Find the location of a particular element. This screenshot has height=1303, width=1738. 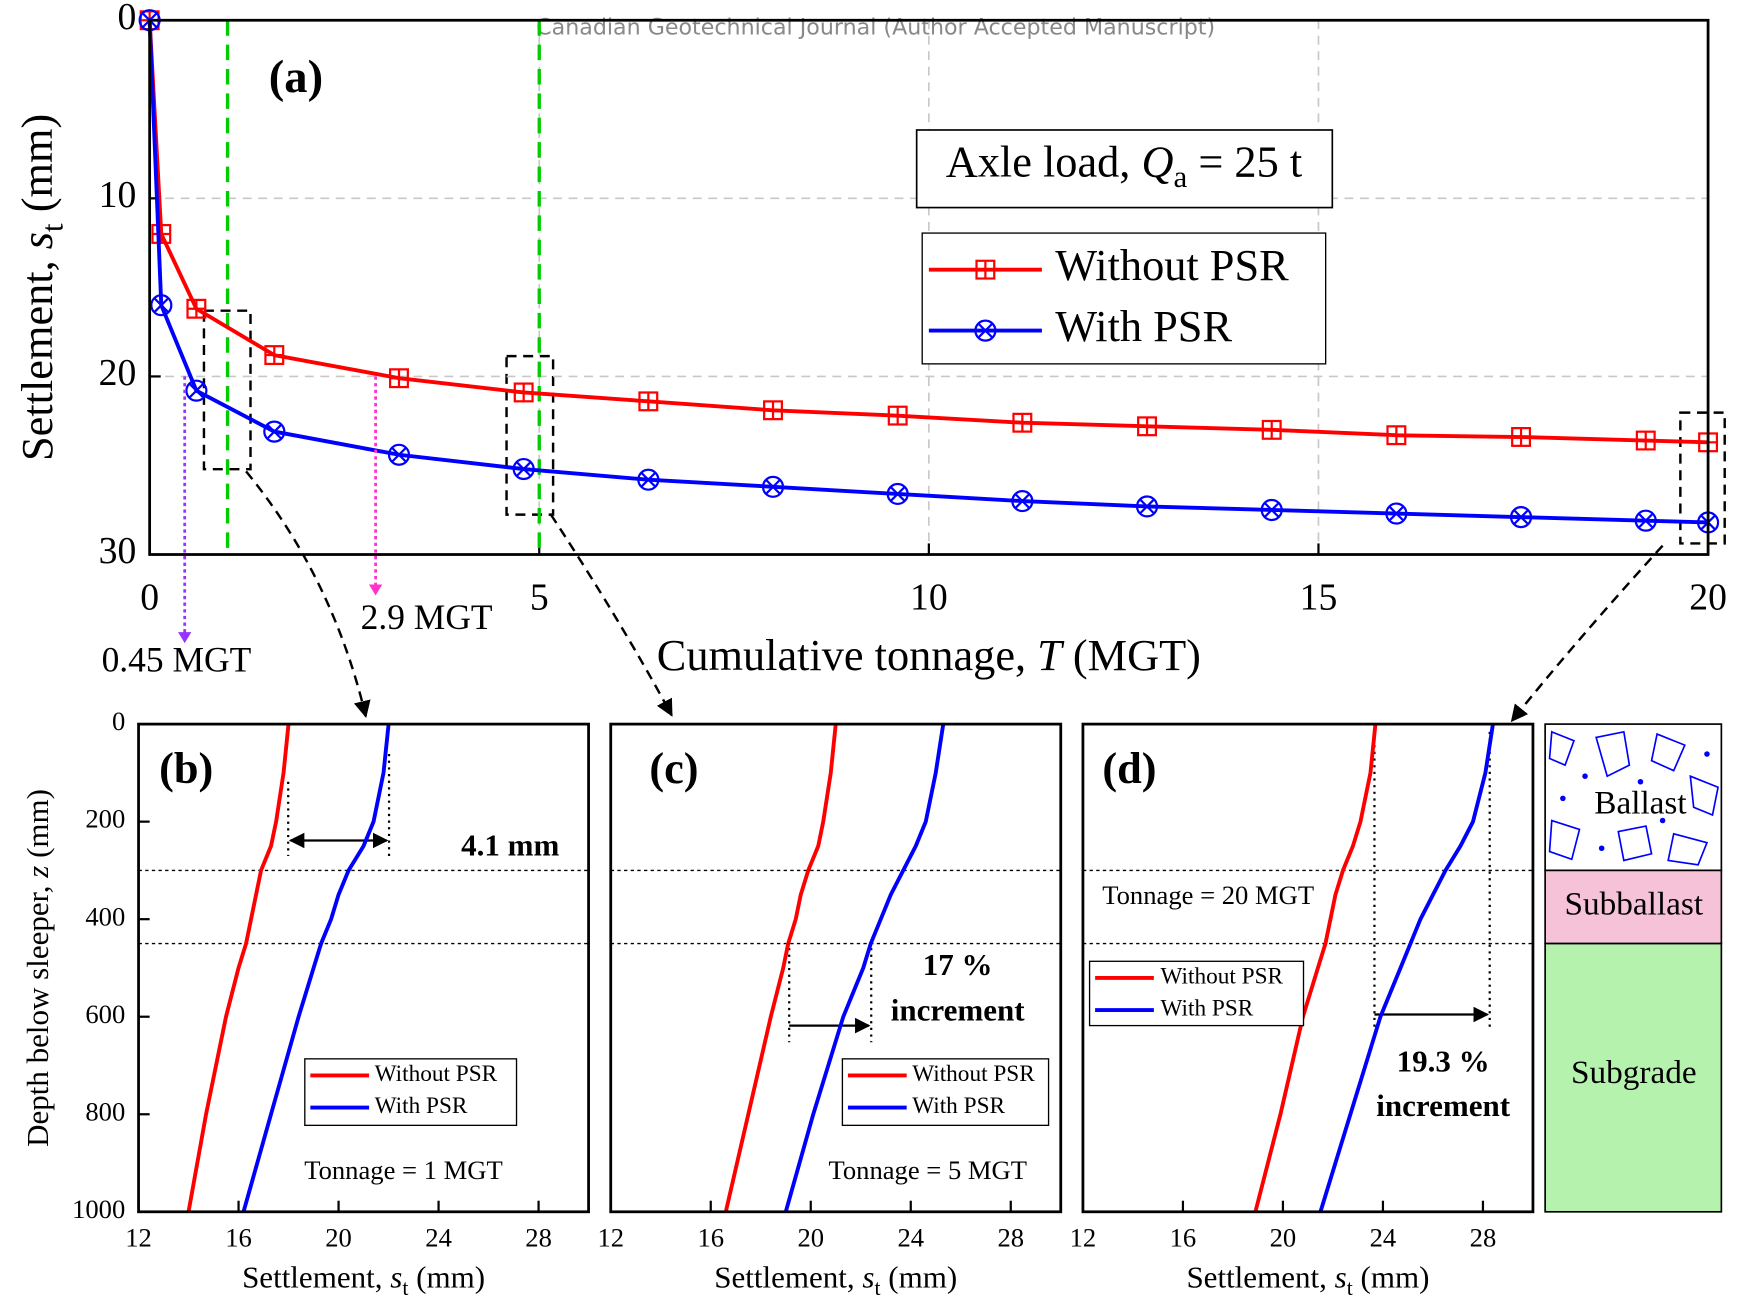

y-axis-label: Settlement, st (mm) is located at coordinates (40, 287).